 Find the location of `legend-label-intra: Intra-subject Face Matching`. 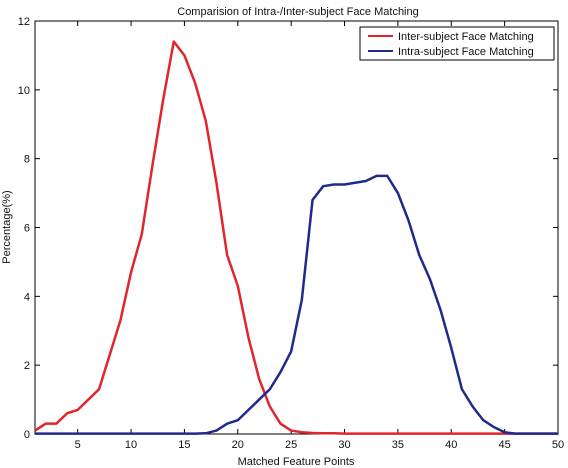

legend-label-intra: Intra-subject Face Matching is located at coordinates (466, 52).